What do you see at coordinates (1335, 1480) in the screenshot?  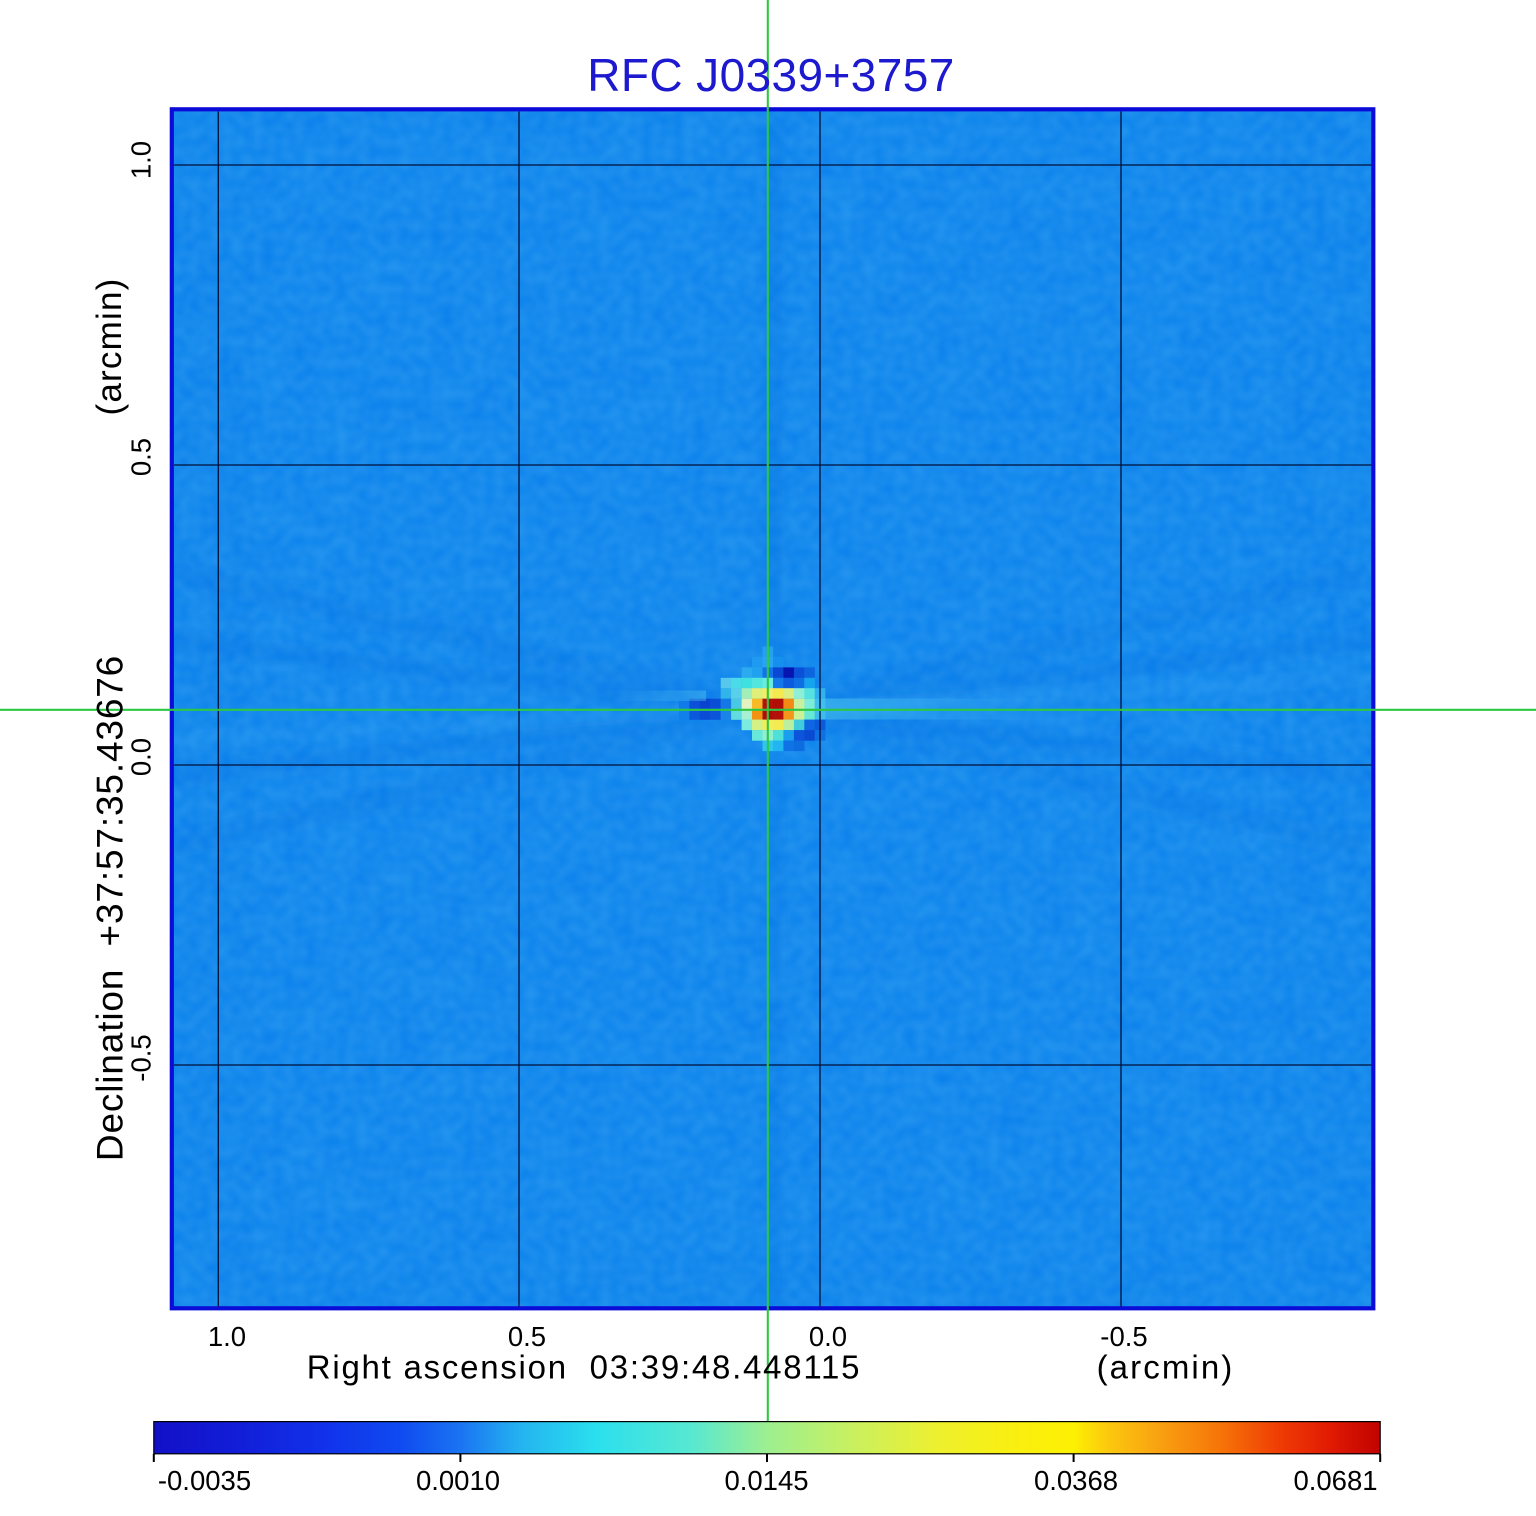 I see `svg-text: 0.0681` at bounding box center [1335, 1480].